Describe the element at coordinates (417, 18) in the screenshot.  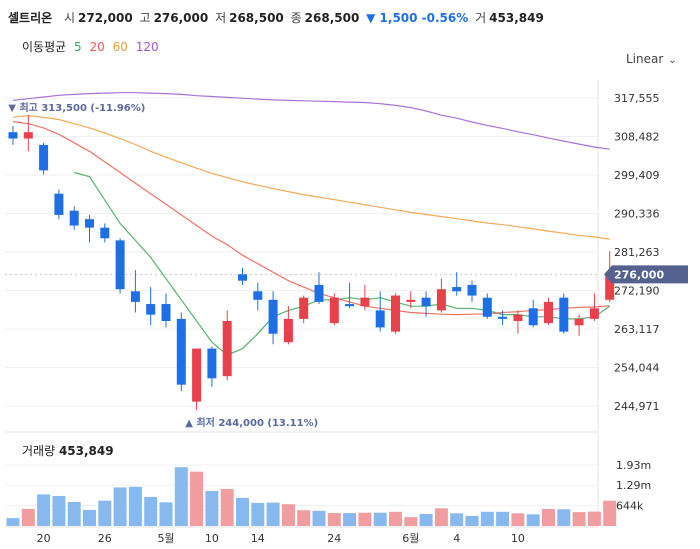
I see `price-change: ▼ 1,500 -0.56%` at that location.